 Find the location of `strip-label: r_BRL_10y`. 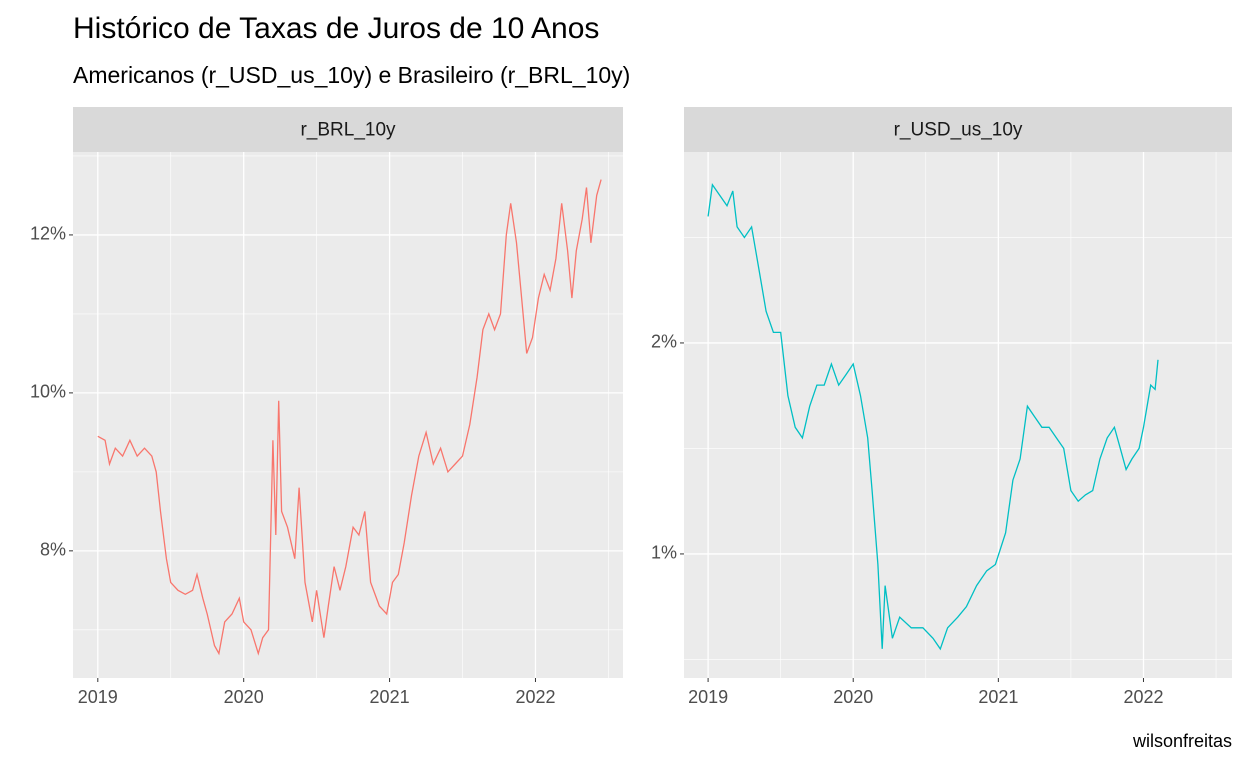

strip-label: r_BRL_10y is located at coordinates (348, 130).